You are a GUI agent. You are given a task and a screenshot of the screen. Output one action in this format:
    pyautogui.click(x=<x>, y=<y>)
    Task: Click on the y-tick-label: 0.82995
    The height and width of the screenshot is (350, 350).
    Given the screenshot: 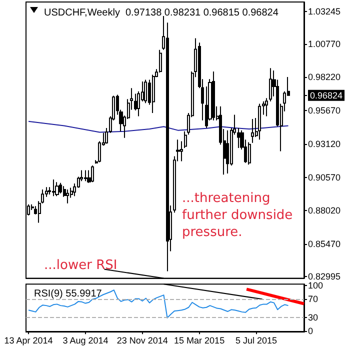 What is the action you would take?
    pyautogui.click(x=324, y=277)
    